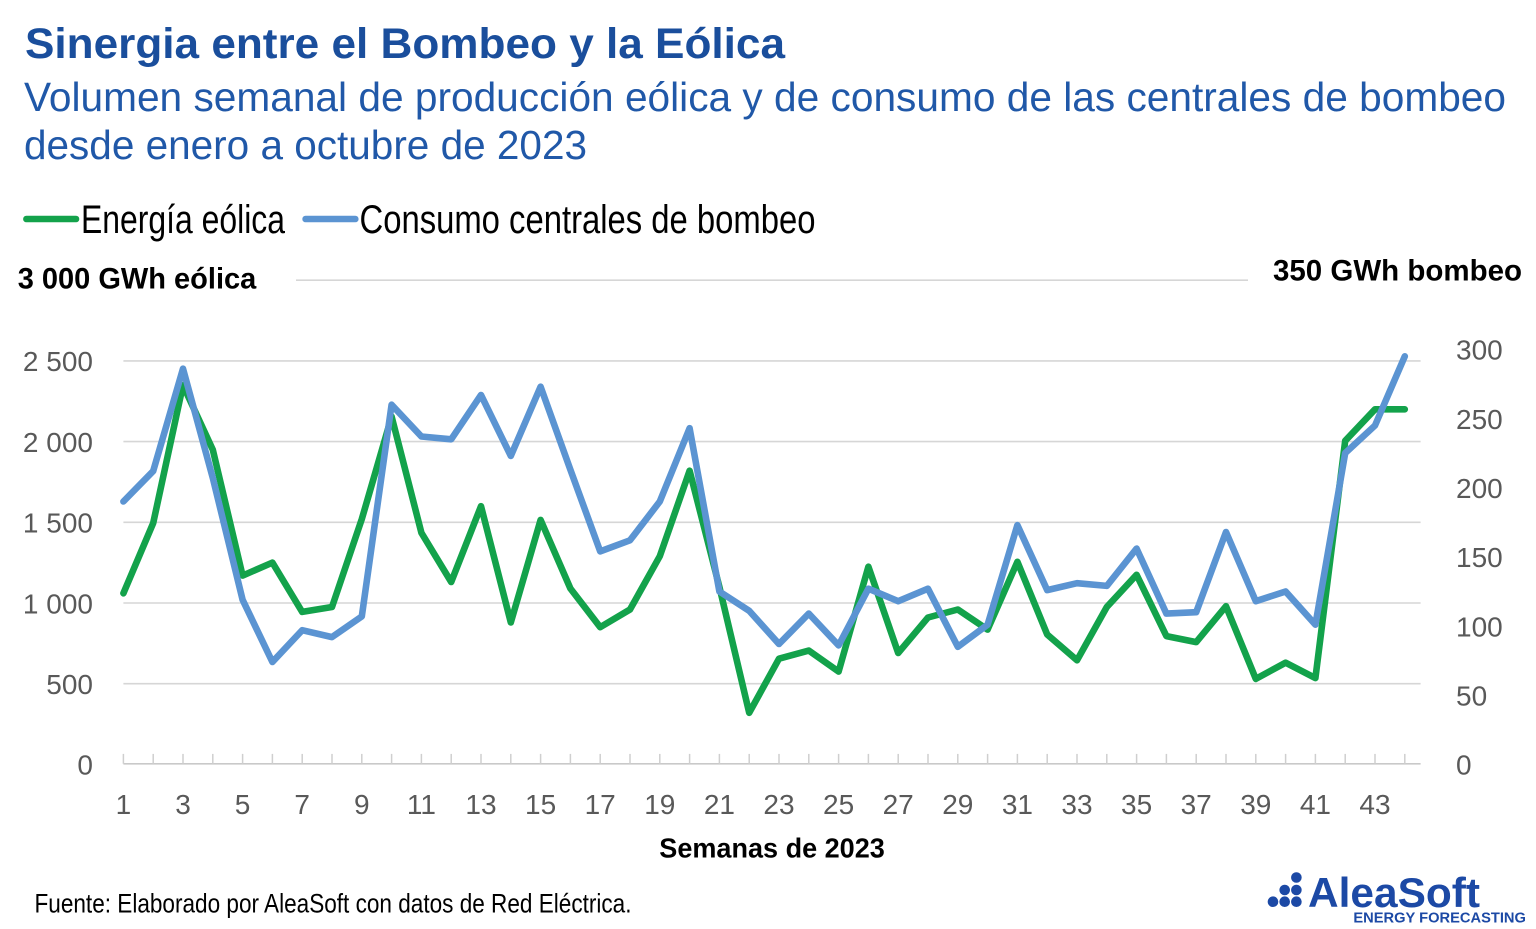  What do you see at coordinates (1017, 804) in the screenshot?
I see `svg-text: 31` at bounding box center [1017, 804].